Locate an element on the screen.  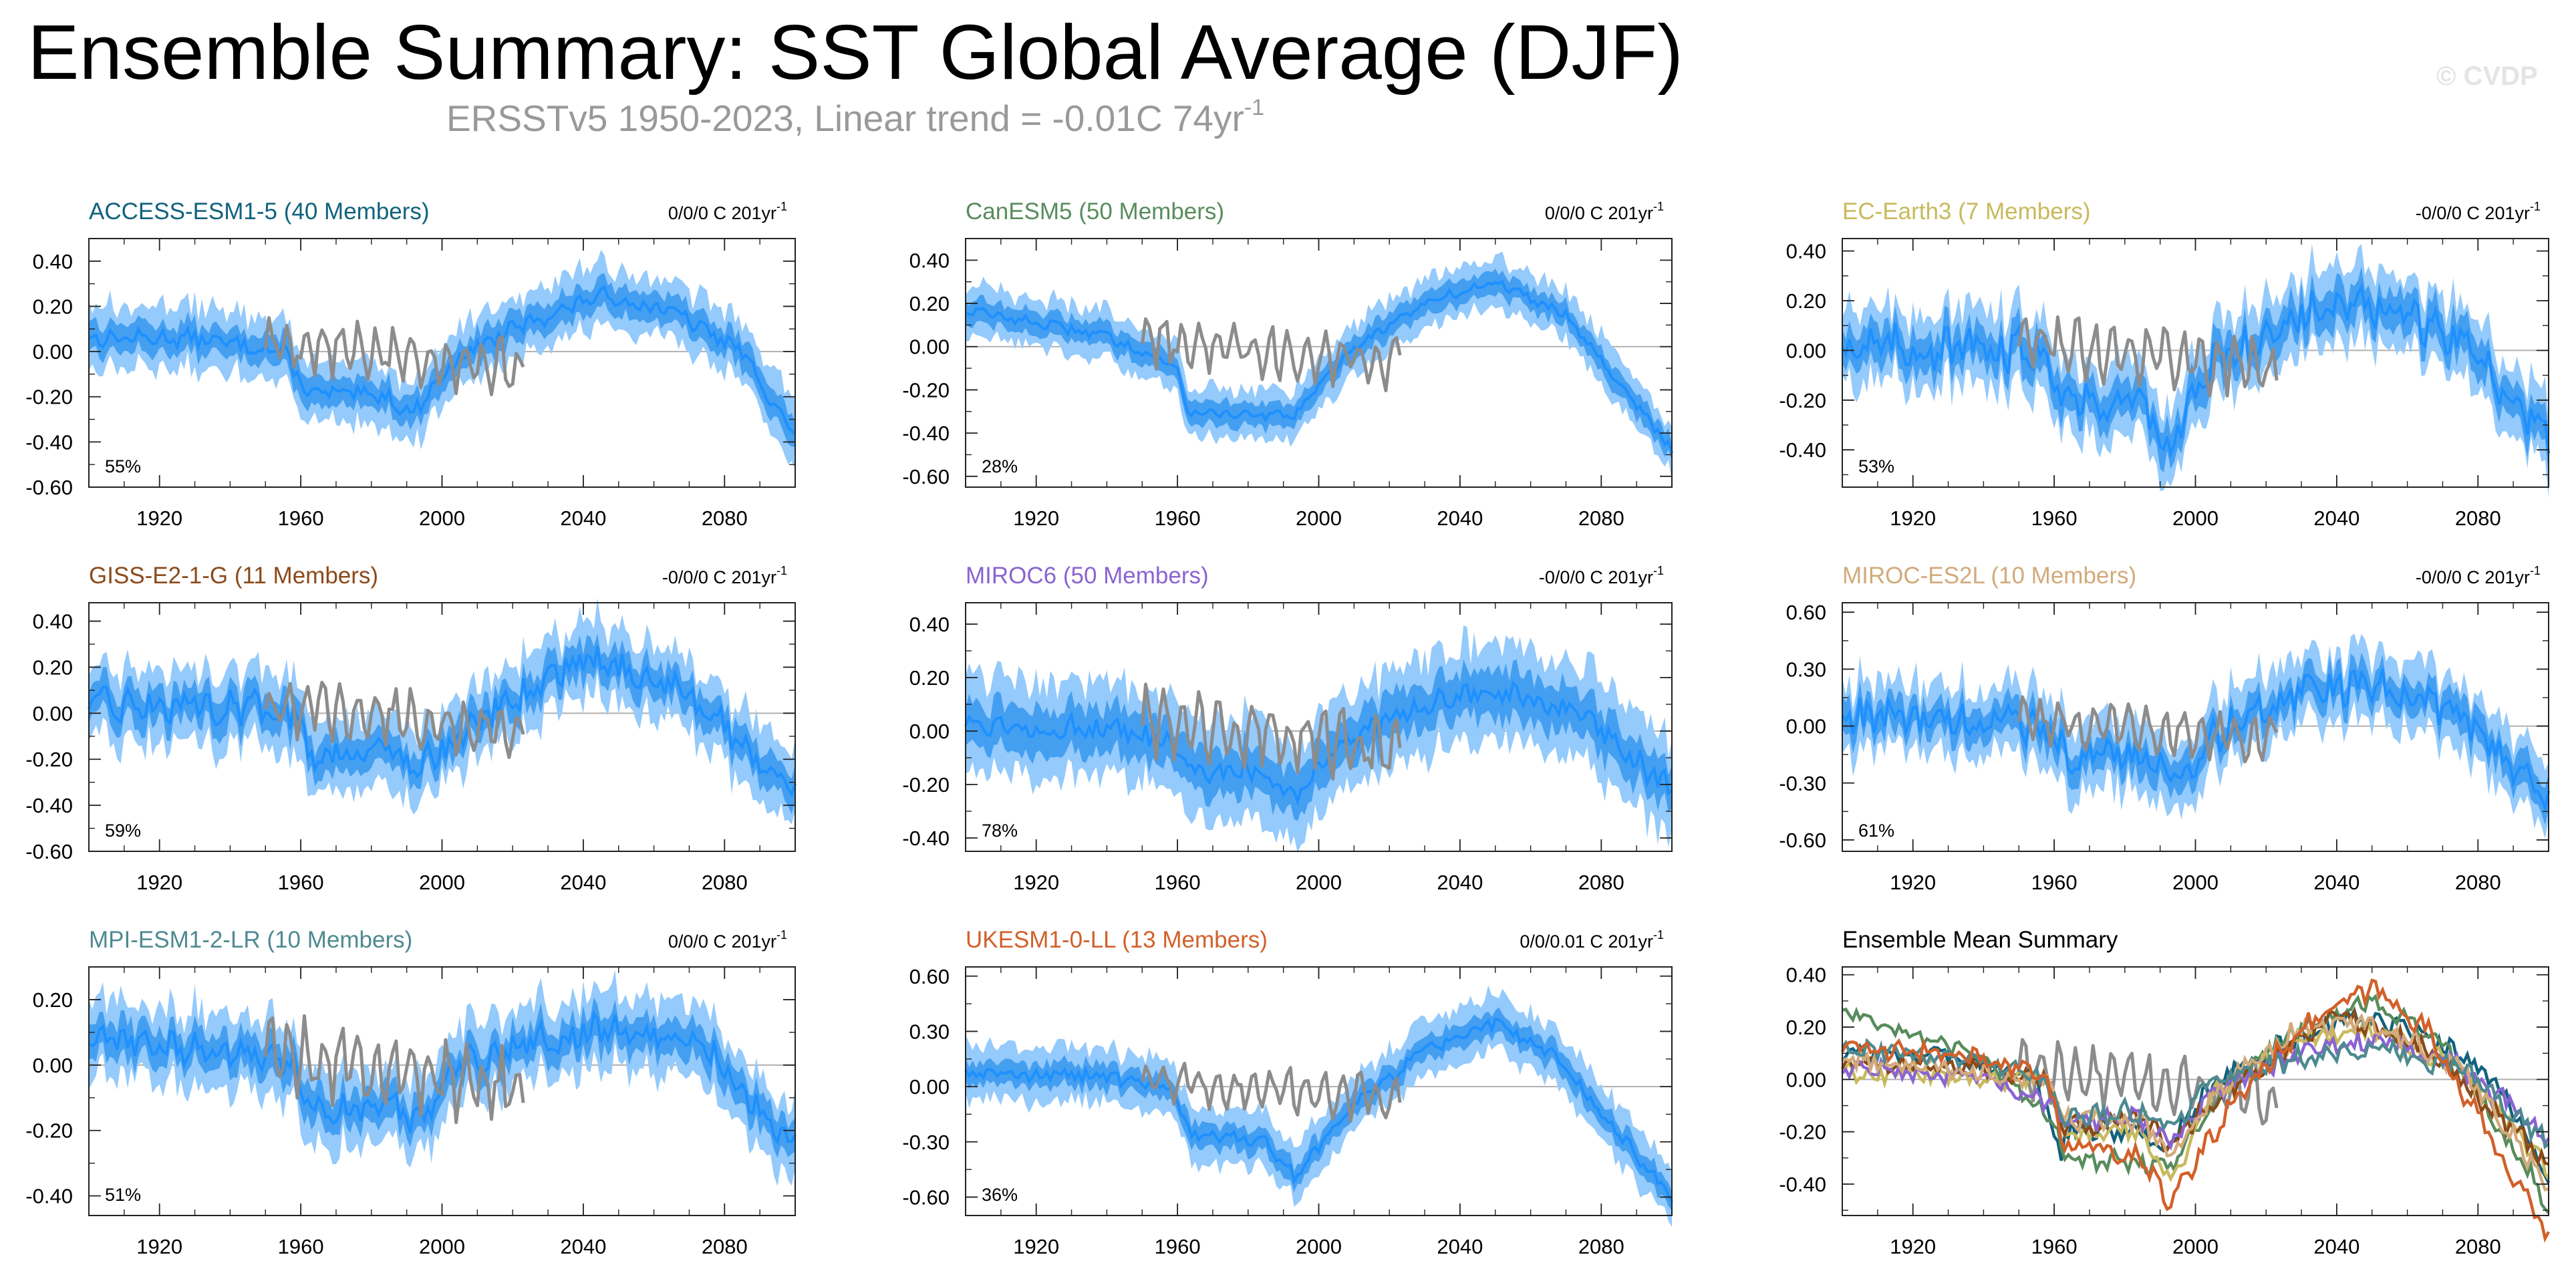
percent-label: 78% is located at coordinates (1000, 831).